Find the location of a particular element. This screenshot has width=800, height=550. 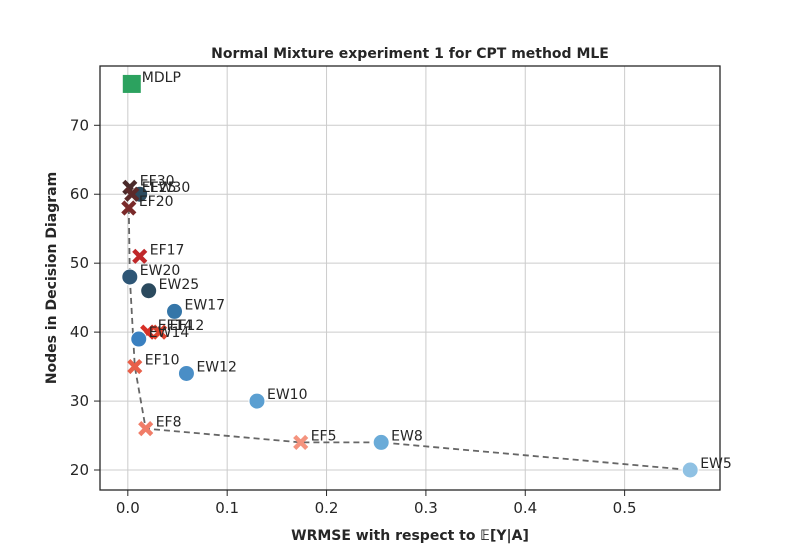

point-label-ew25: EW25 is located at coordinates (179, 285).